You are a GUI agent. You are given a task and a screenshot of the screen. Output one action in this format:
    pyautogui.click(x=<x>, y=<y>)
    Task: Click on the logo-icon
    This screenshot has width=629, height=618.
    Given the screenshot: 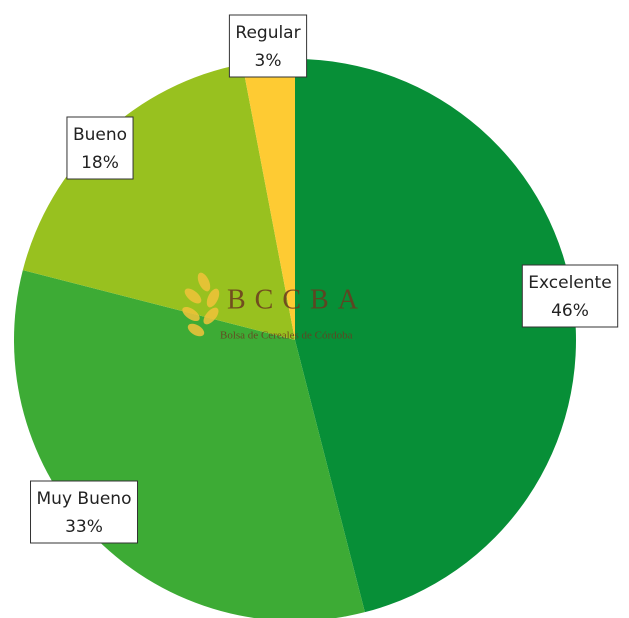 What is the action you would take?
    pyautogui.click(x=201, y=304)
    